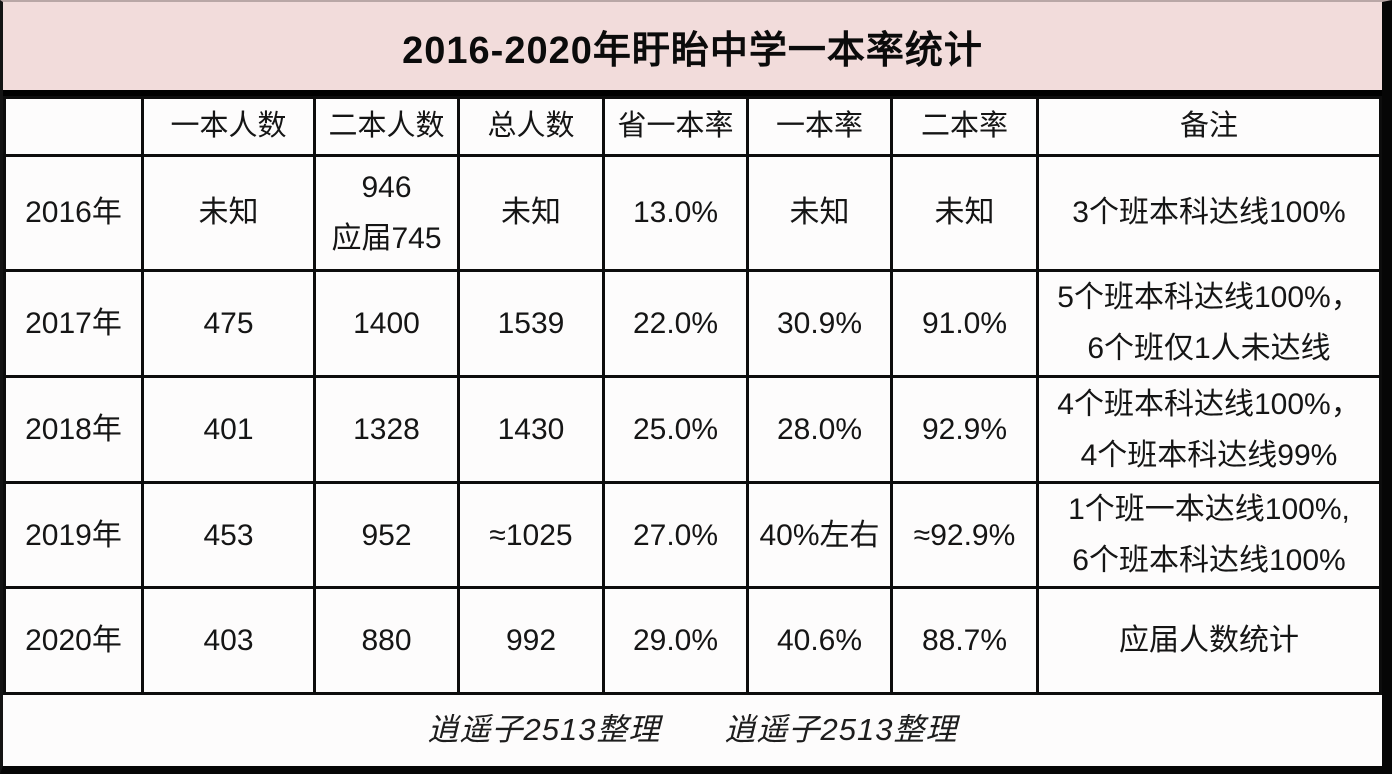 This screenshot has width=1392, height=774. I want to click on tier2-count-cell: 880, so click(386, 641).